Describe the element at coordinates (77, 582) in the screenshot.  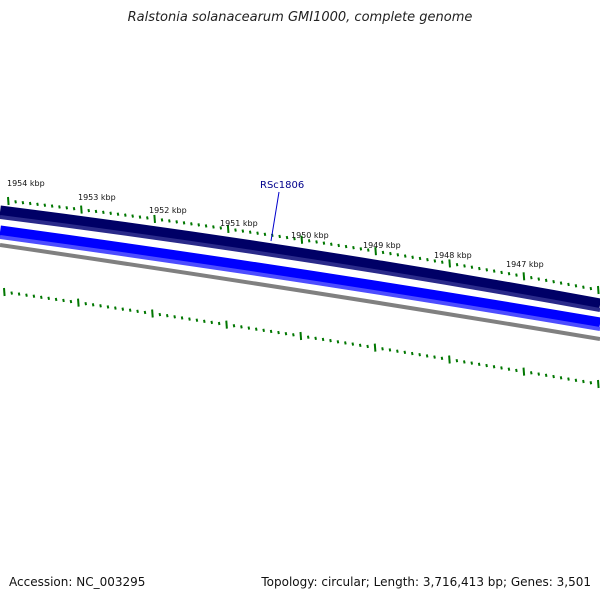
I see `accession-text: Accession: NC_003295` at that location.